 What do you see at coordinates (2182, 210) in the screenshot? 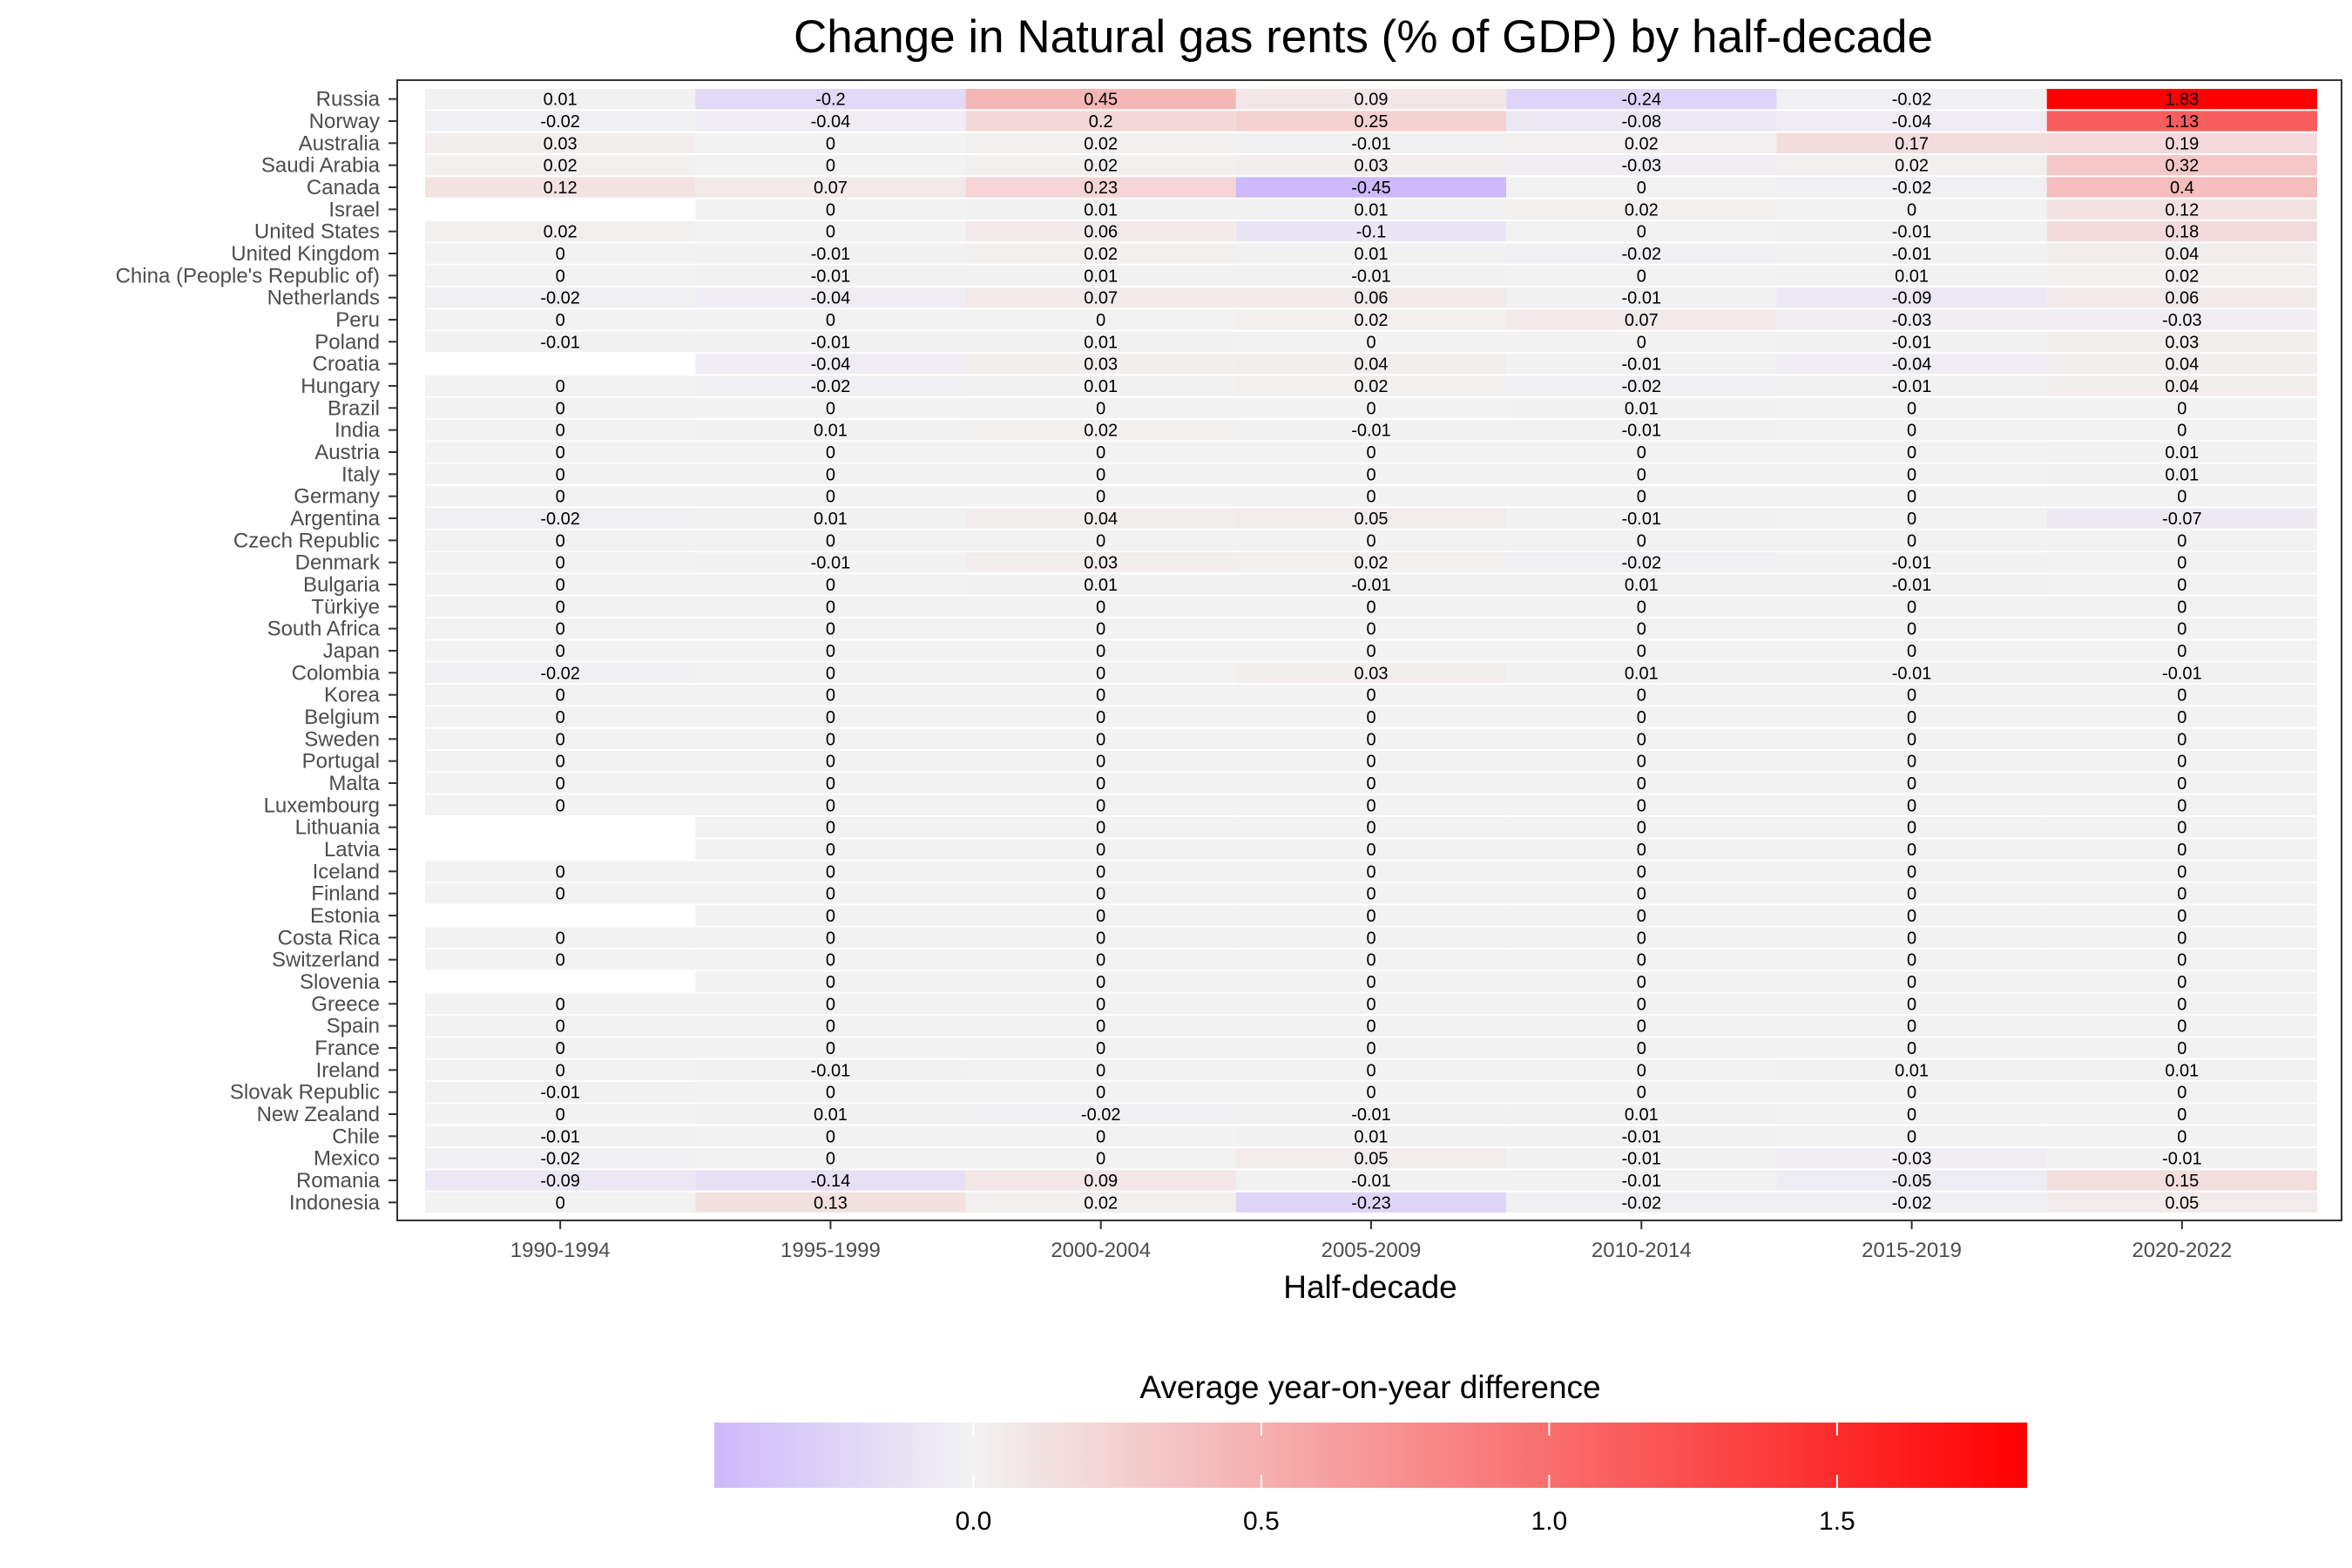
I see `cell-value-label: 0.12` at bounding box center [2182, 210].